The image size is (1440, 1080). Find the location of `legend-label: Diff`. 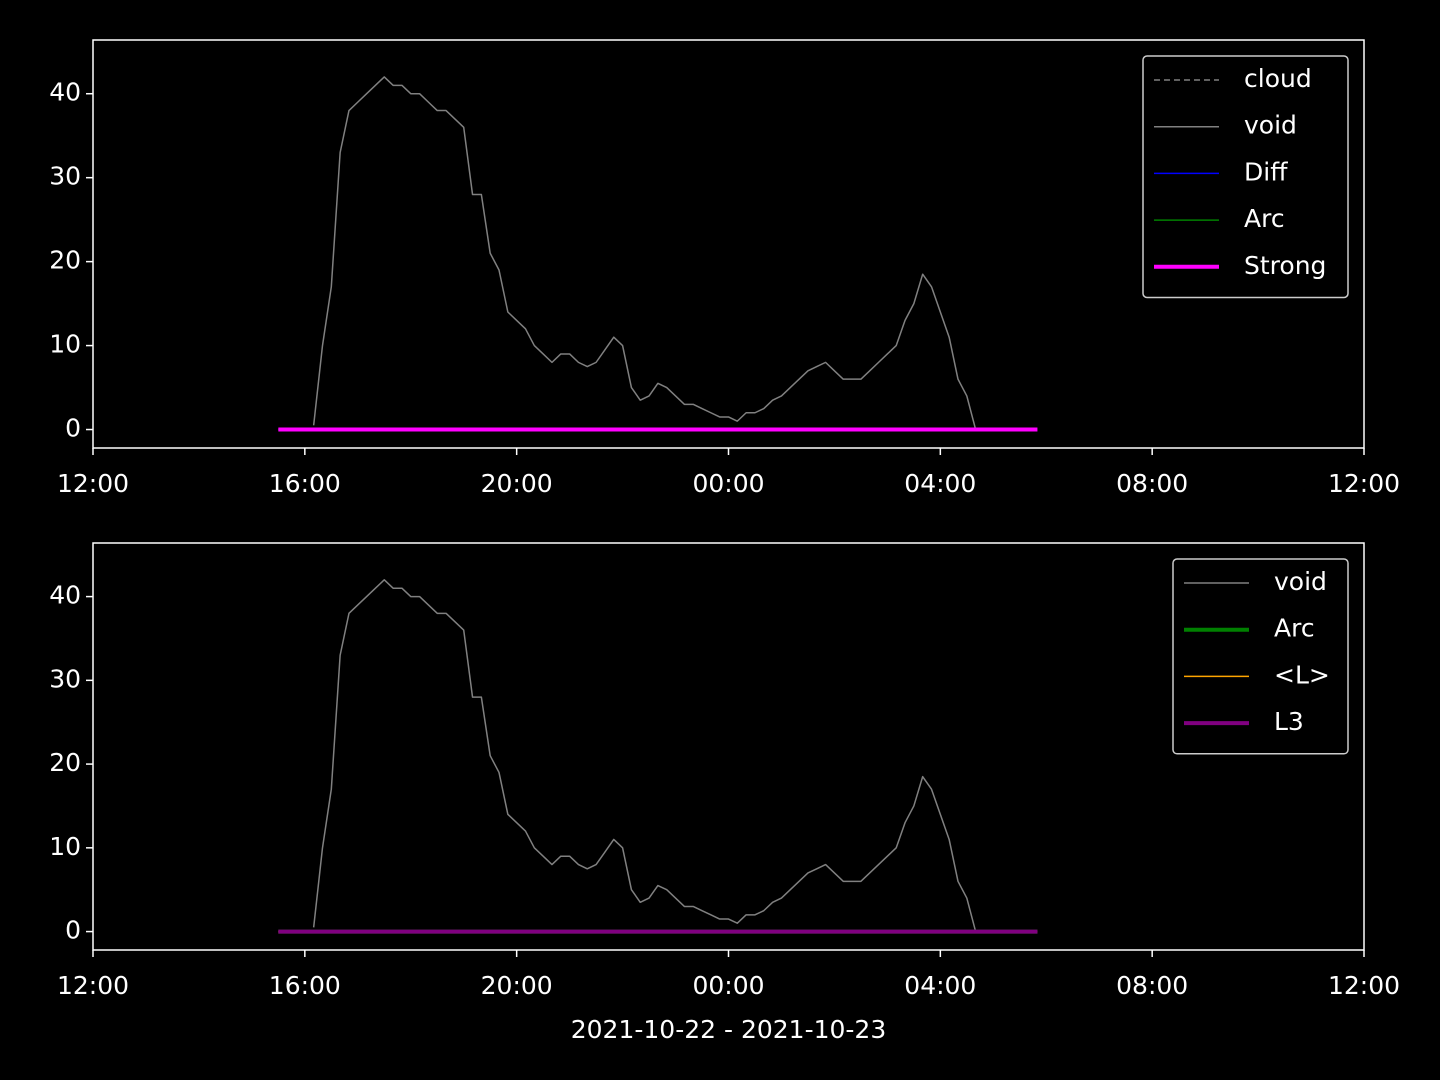

legend-label: Diff is located at coordinates (1266, 171).